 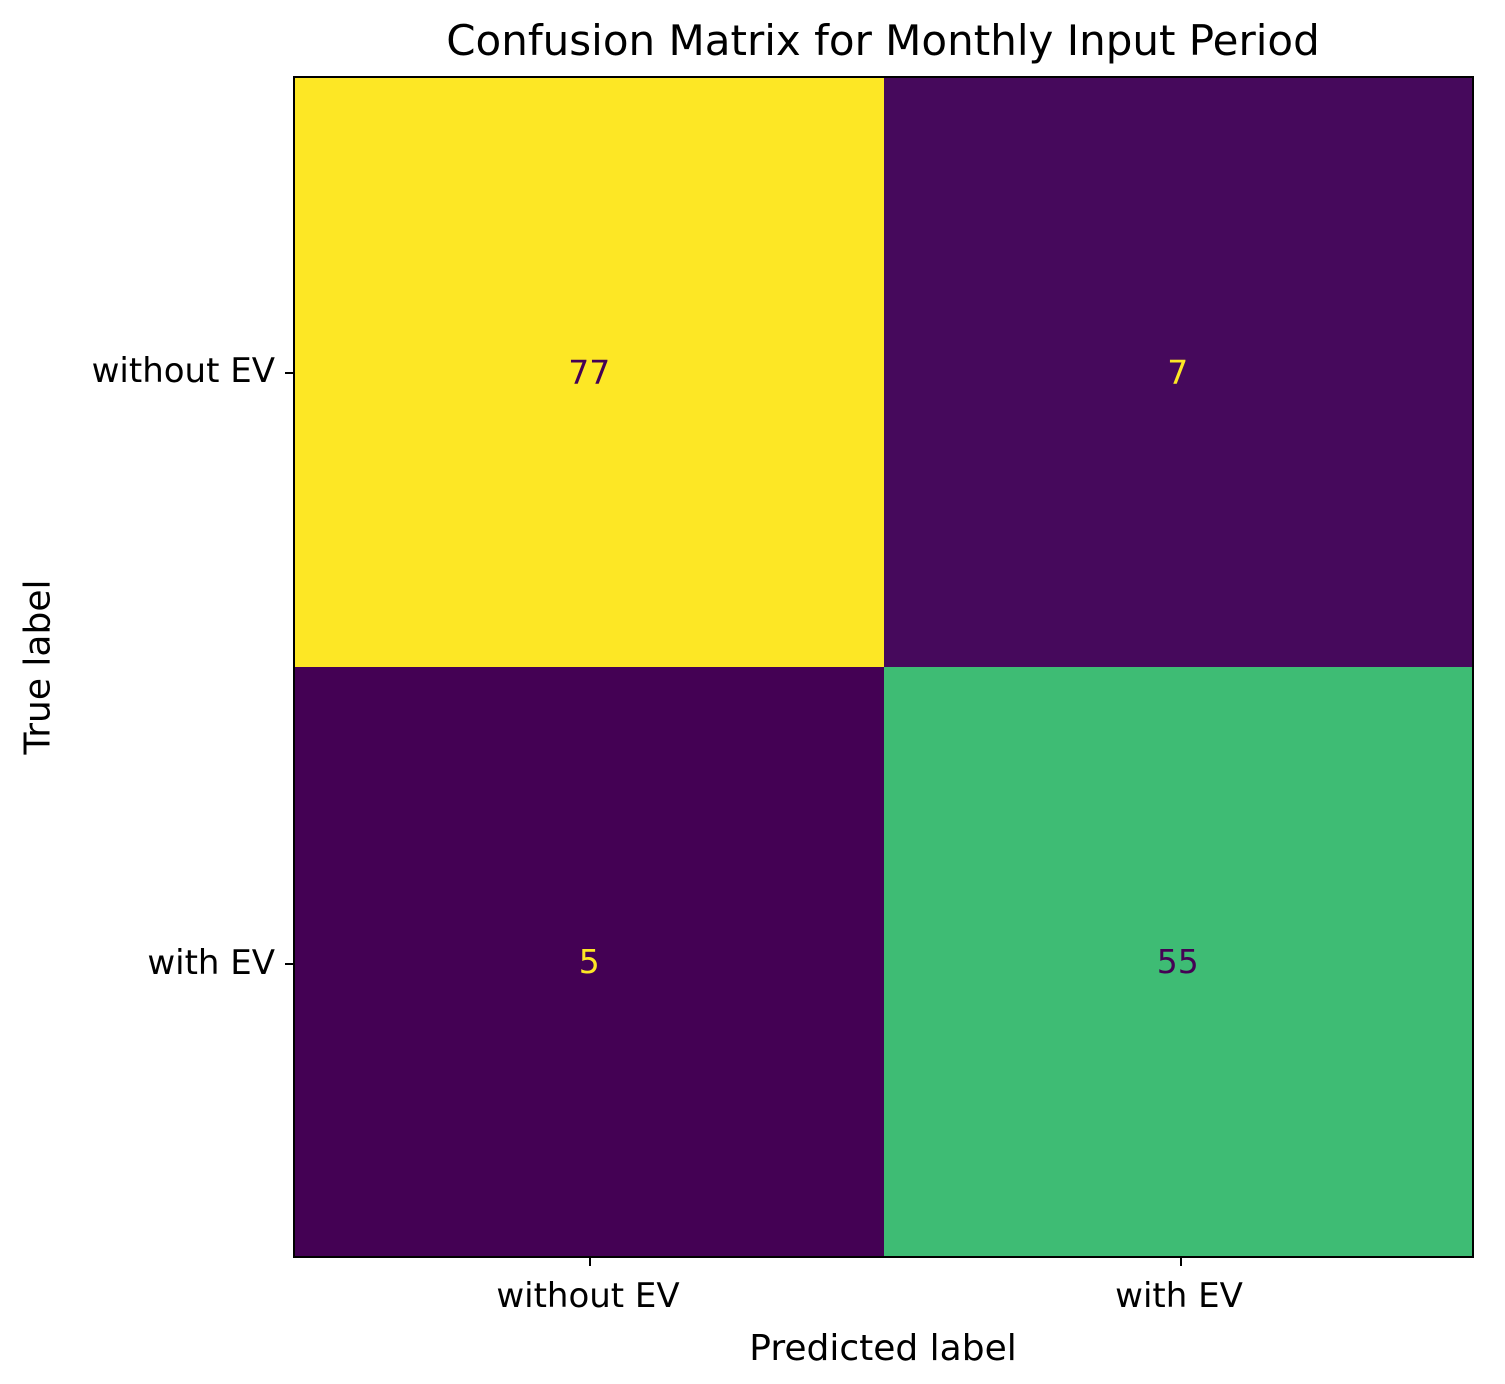 I want to click on cell-value-true-negative: 77, so click(x=589, y=372).